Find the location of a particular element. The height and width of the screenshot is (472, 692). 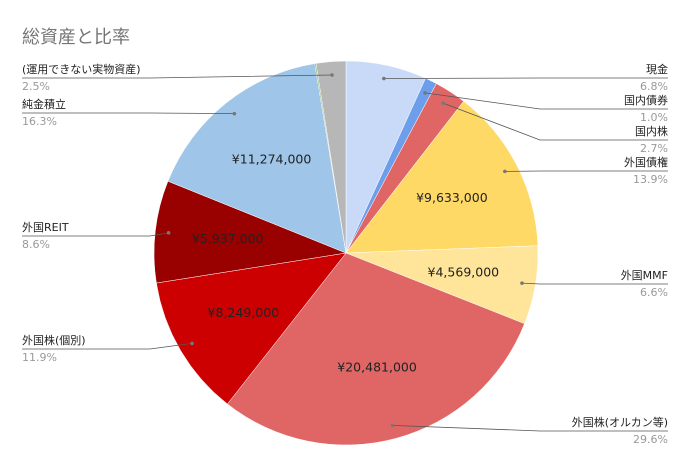

percent-label: 6.8% is located at coordinates (654, 86).